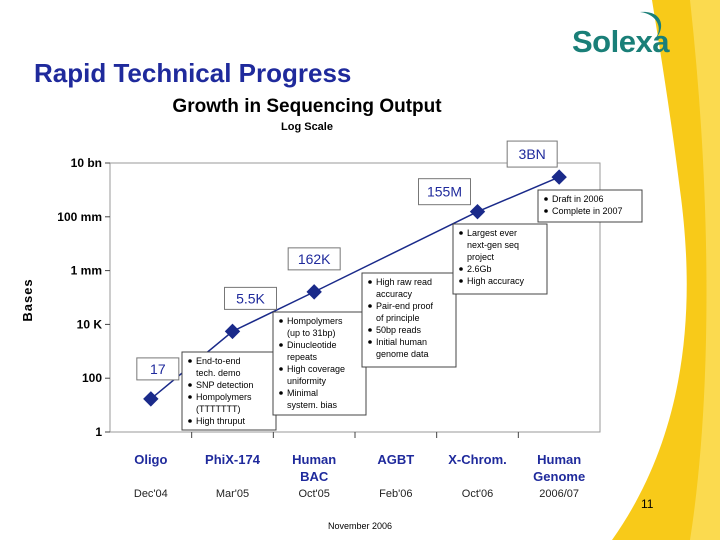 The width and height of the screenshot is (720, 540). What do you see at coordinates (221, 421) in the screenshot?
I see `annotation-text: High thruput` at bounding box center [221, 421].